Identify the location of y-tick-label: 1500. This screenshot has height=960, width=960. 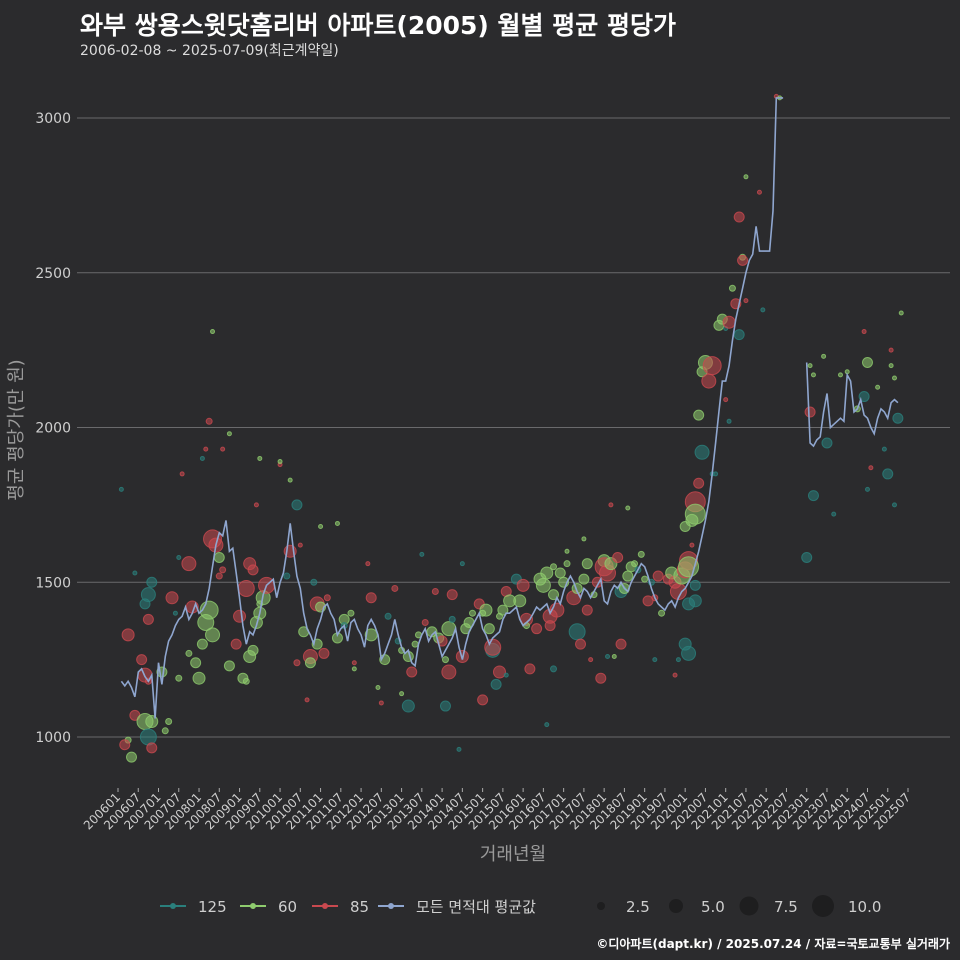
(53, 583).